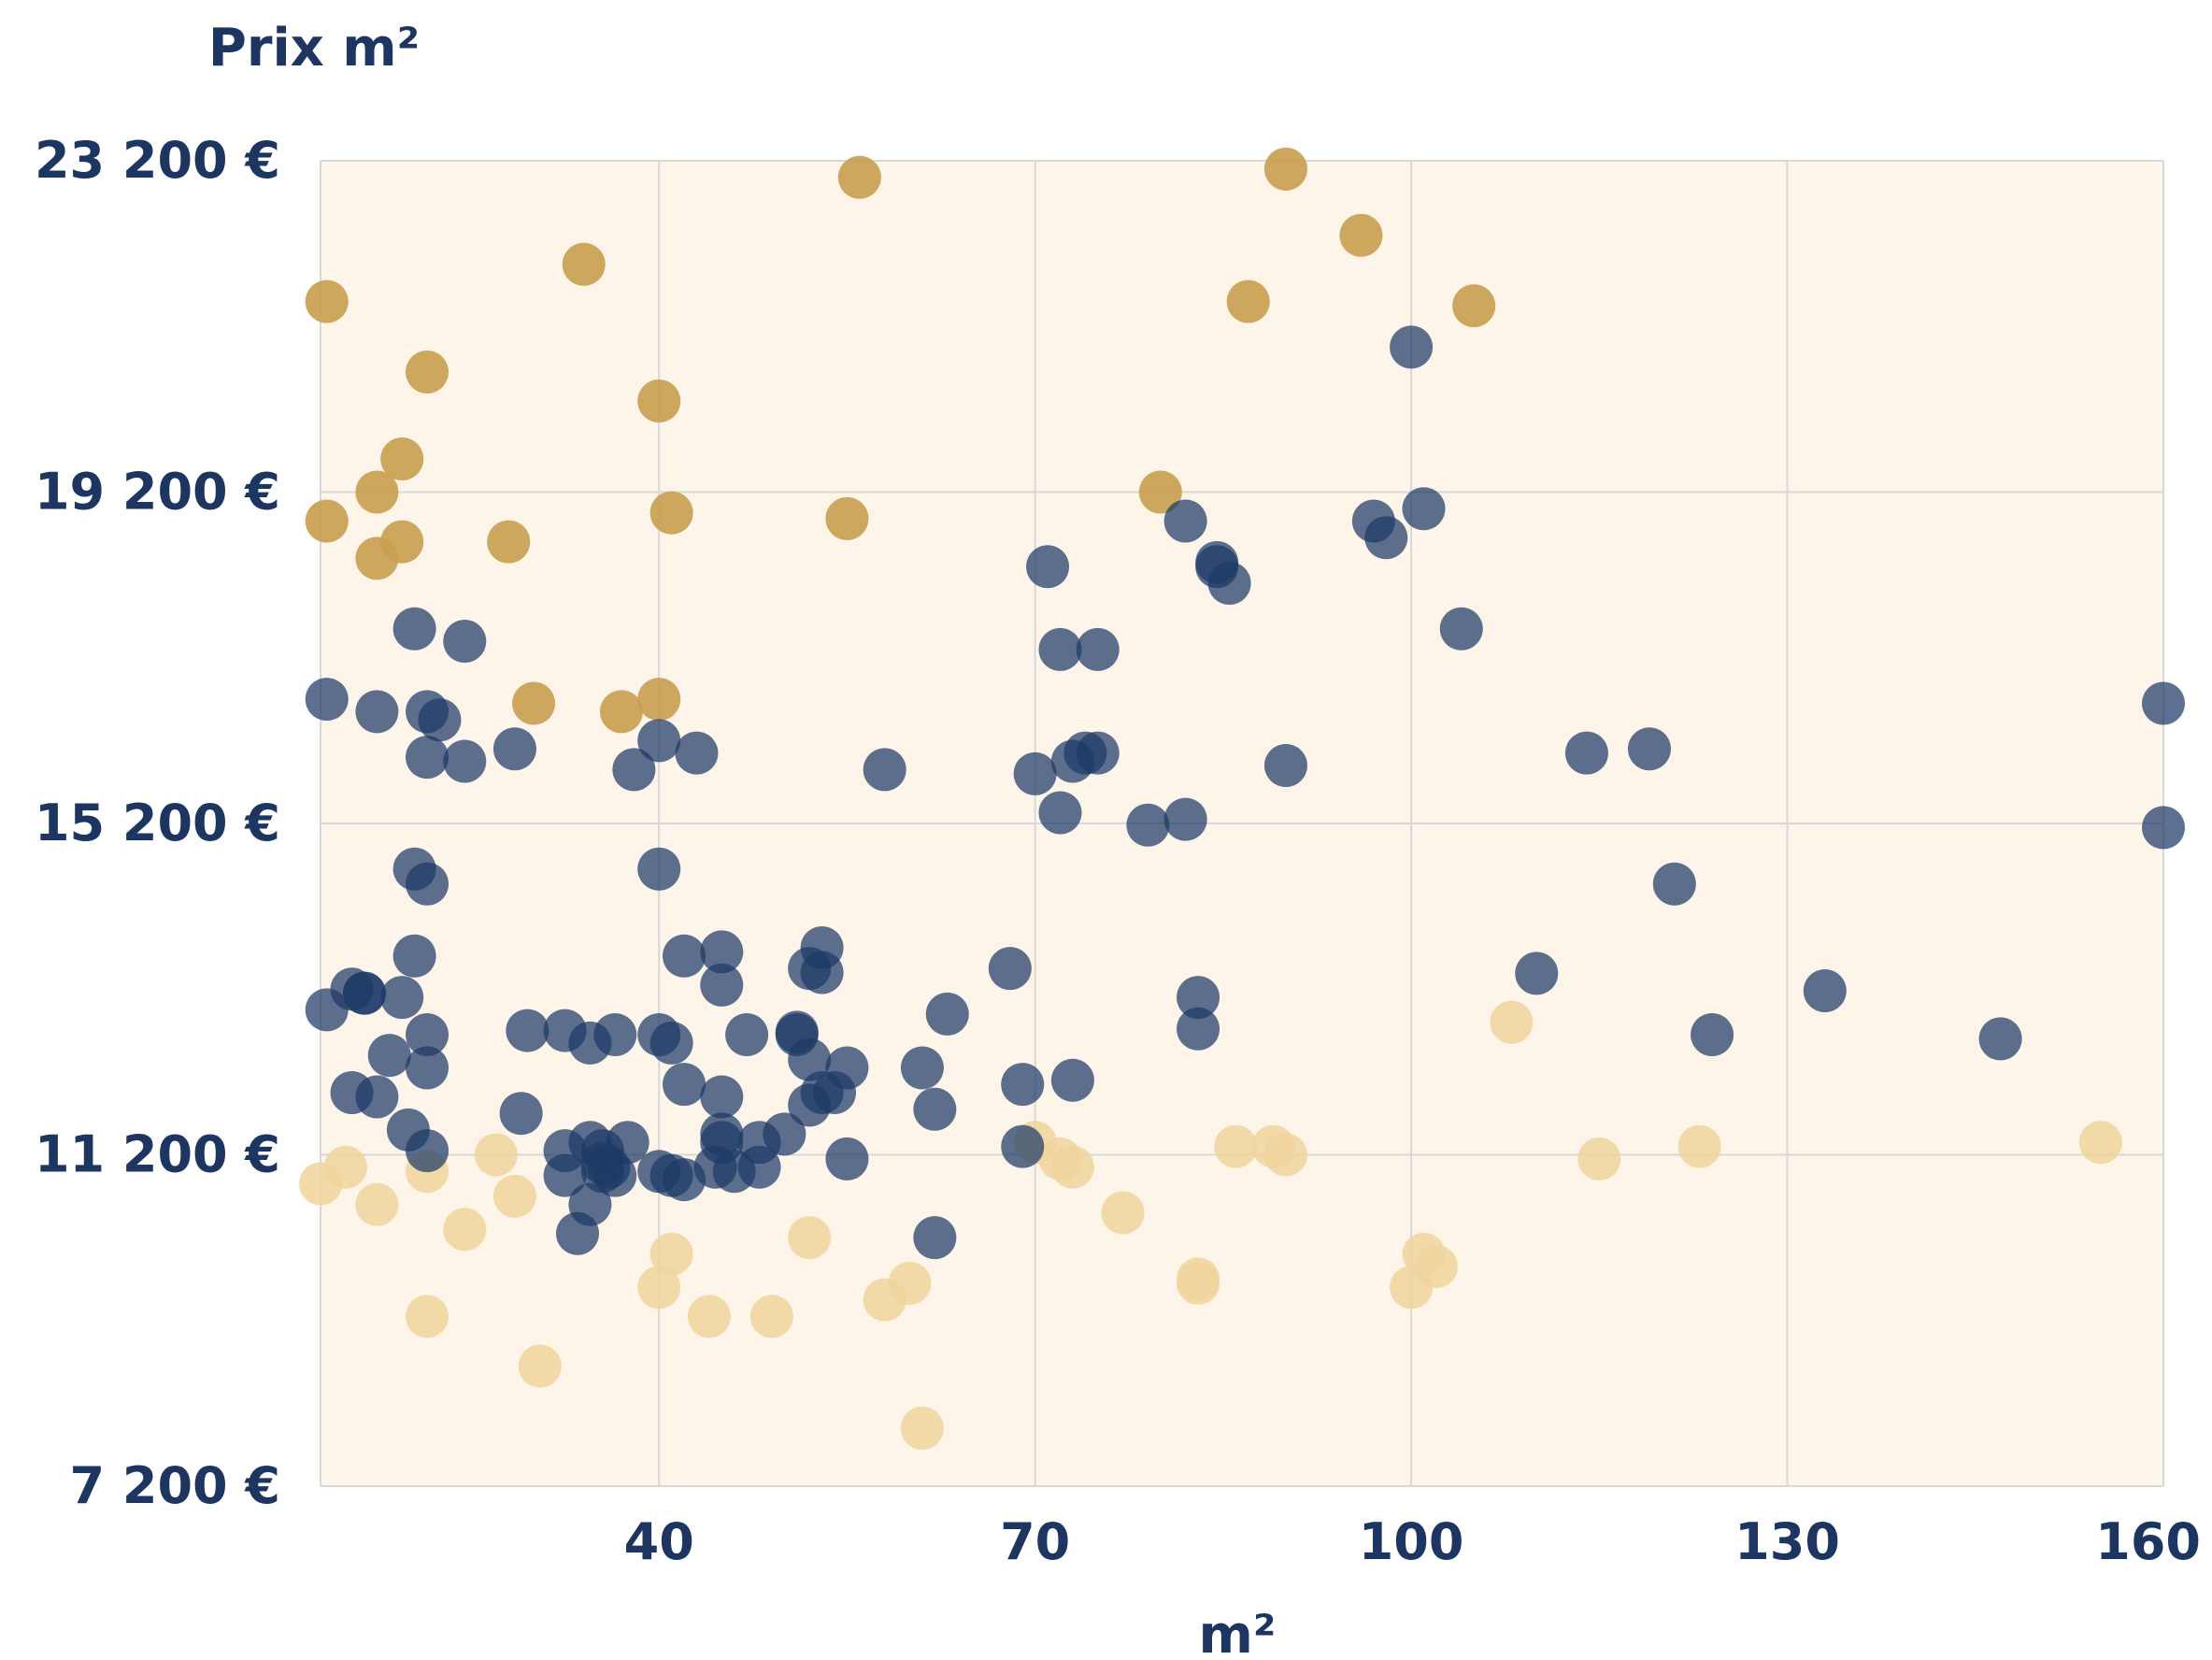 Image resolution: width=2212 pixels, height=1660 pixels. What do you see at coordinates (157, 492) in the screenshot?
I see `y-tick-label: 19 200 €` at bounding box center [157, 492].